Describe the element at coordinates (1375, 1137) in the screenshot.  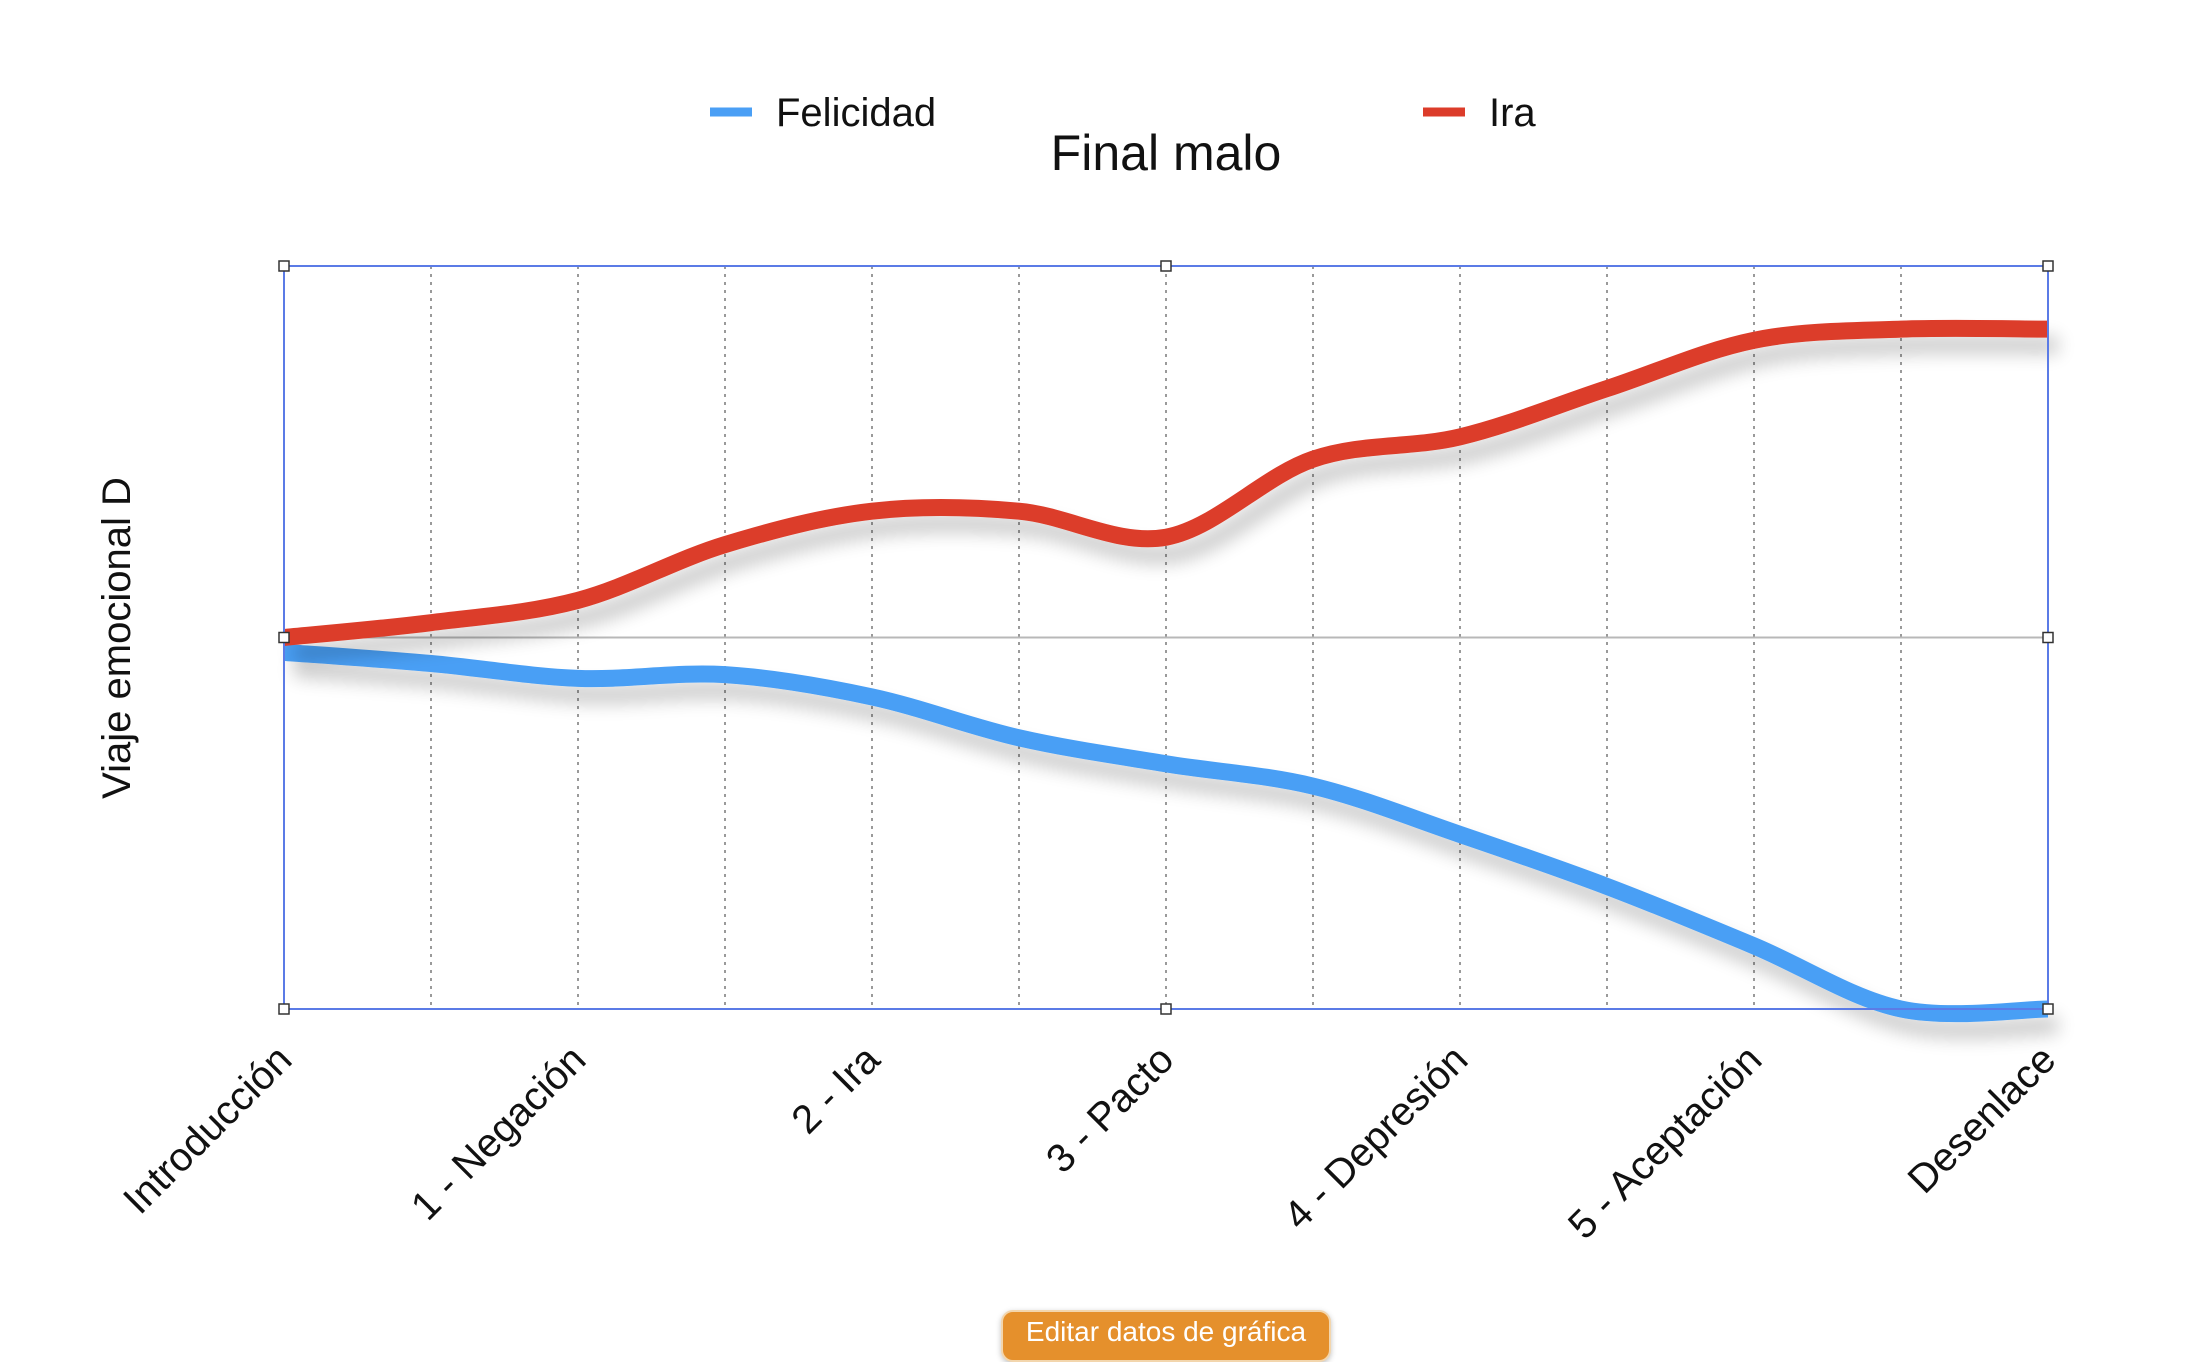
I see `x-tick-label: 4 - Depresión` at that location.